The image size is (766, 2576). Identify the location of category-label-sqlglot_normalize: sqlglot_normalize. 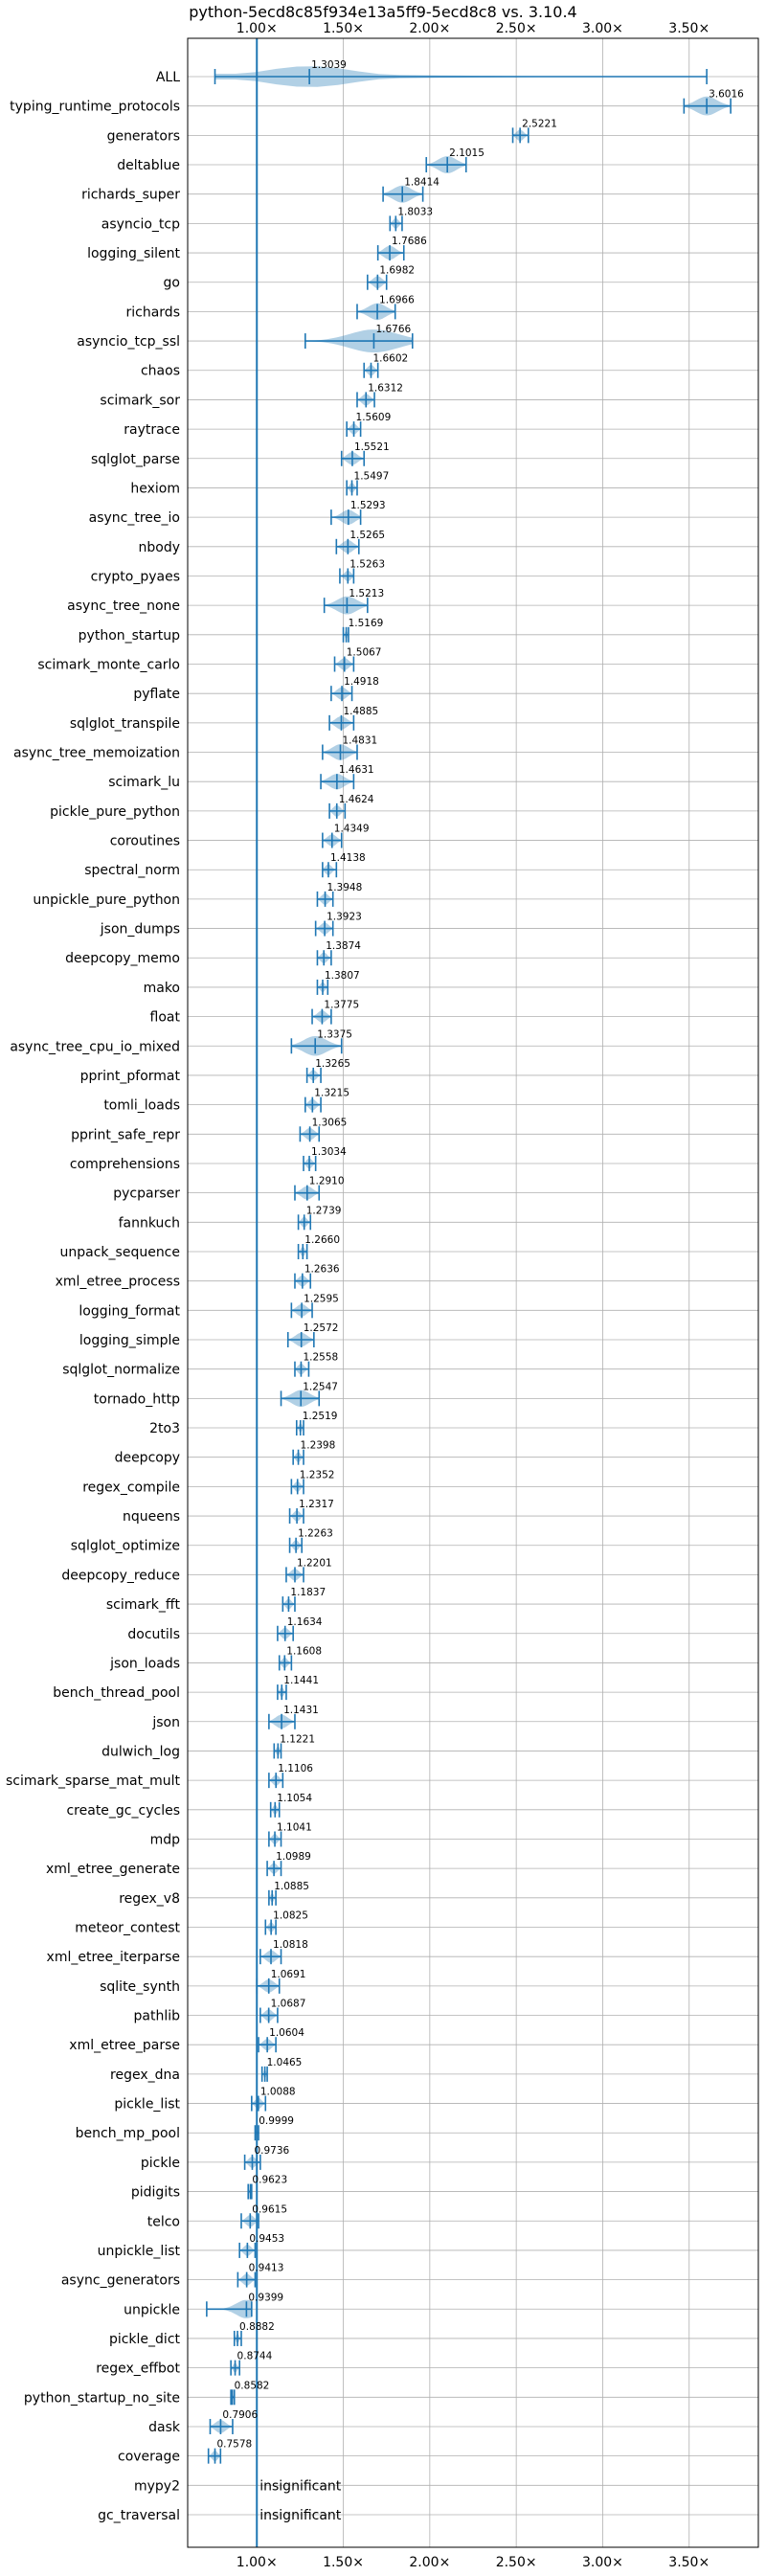
(121, 1370).